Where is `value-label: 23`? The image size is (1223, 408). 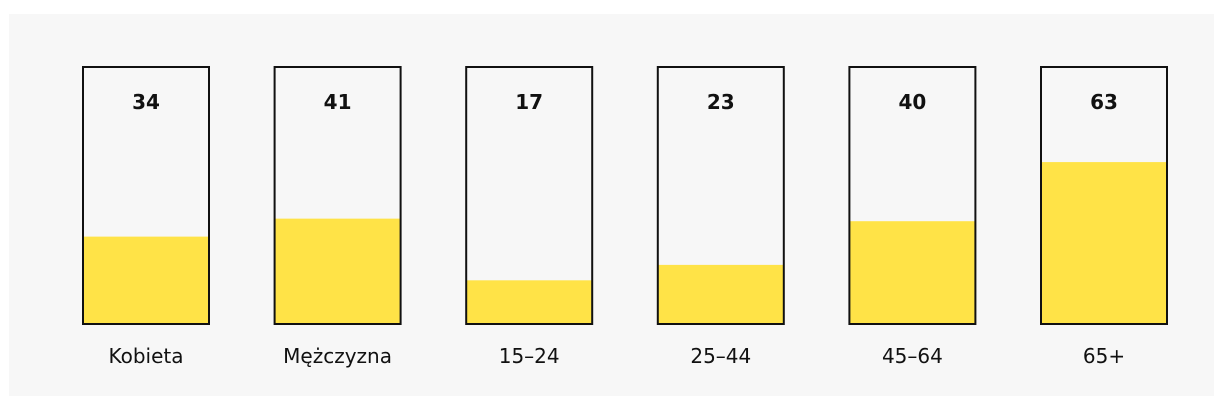 value-label: 23 is located at coordinates (721, 102).